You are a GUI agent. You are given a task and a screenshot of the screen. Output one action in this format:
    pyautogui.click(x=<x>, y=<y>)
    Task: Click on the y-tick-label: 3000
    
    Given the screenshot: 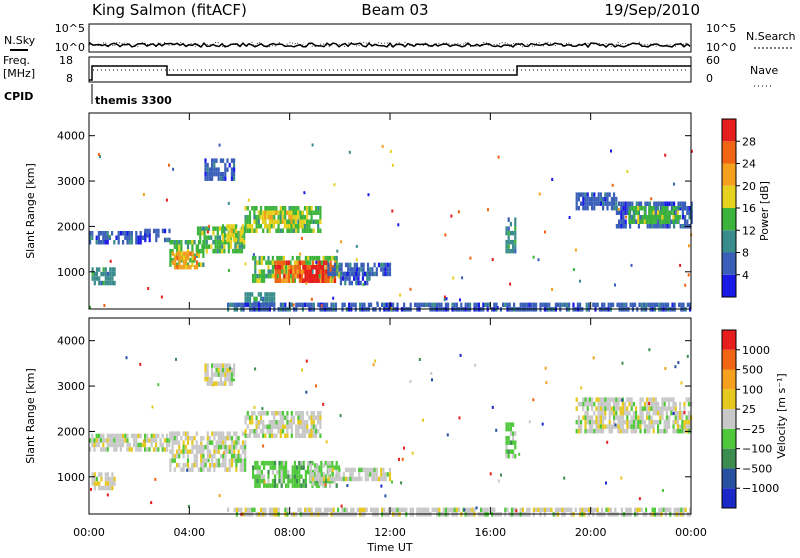 What is the action you would take?
    pyautogui.click(x=71, y=181)
    